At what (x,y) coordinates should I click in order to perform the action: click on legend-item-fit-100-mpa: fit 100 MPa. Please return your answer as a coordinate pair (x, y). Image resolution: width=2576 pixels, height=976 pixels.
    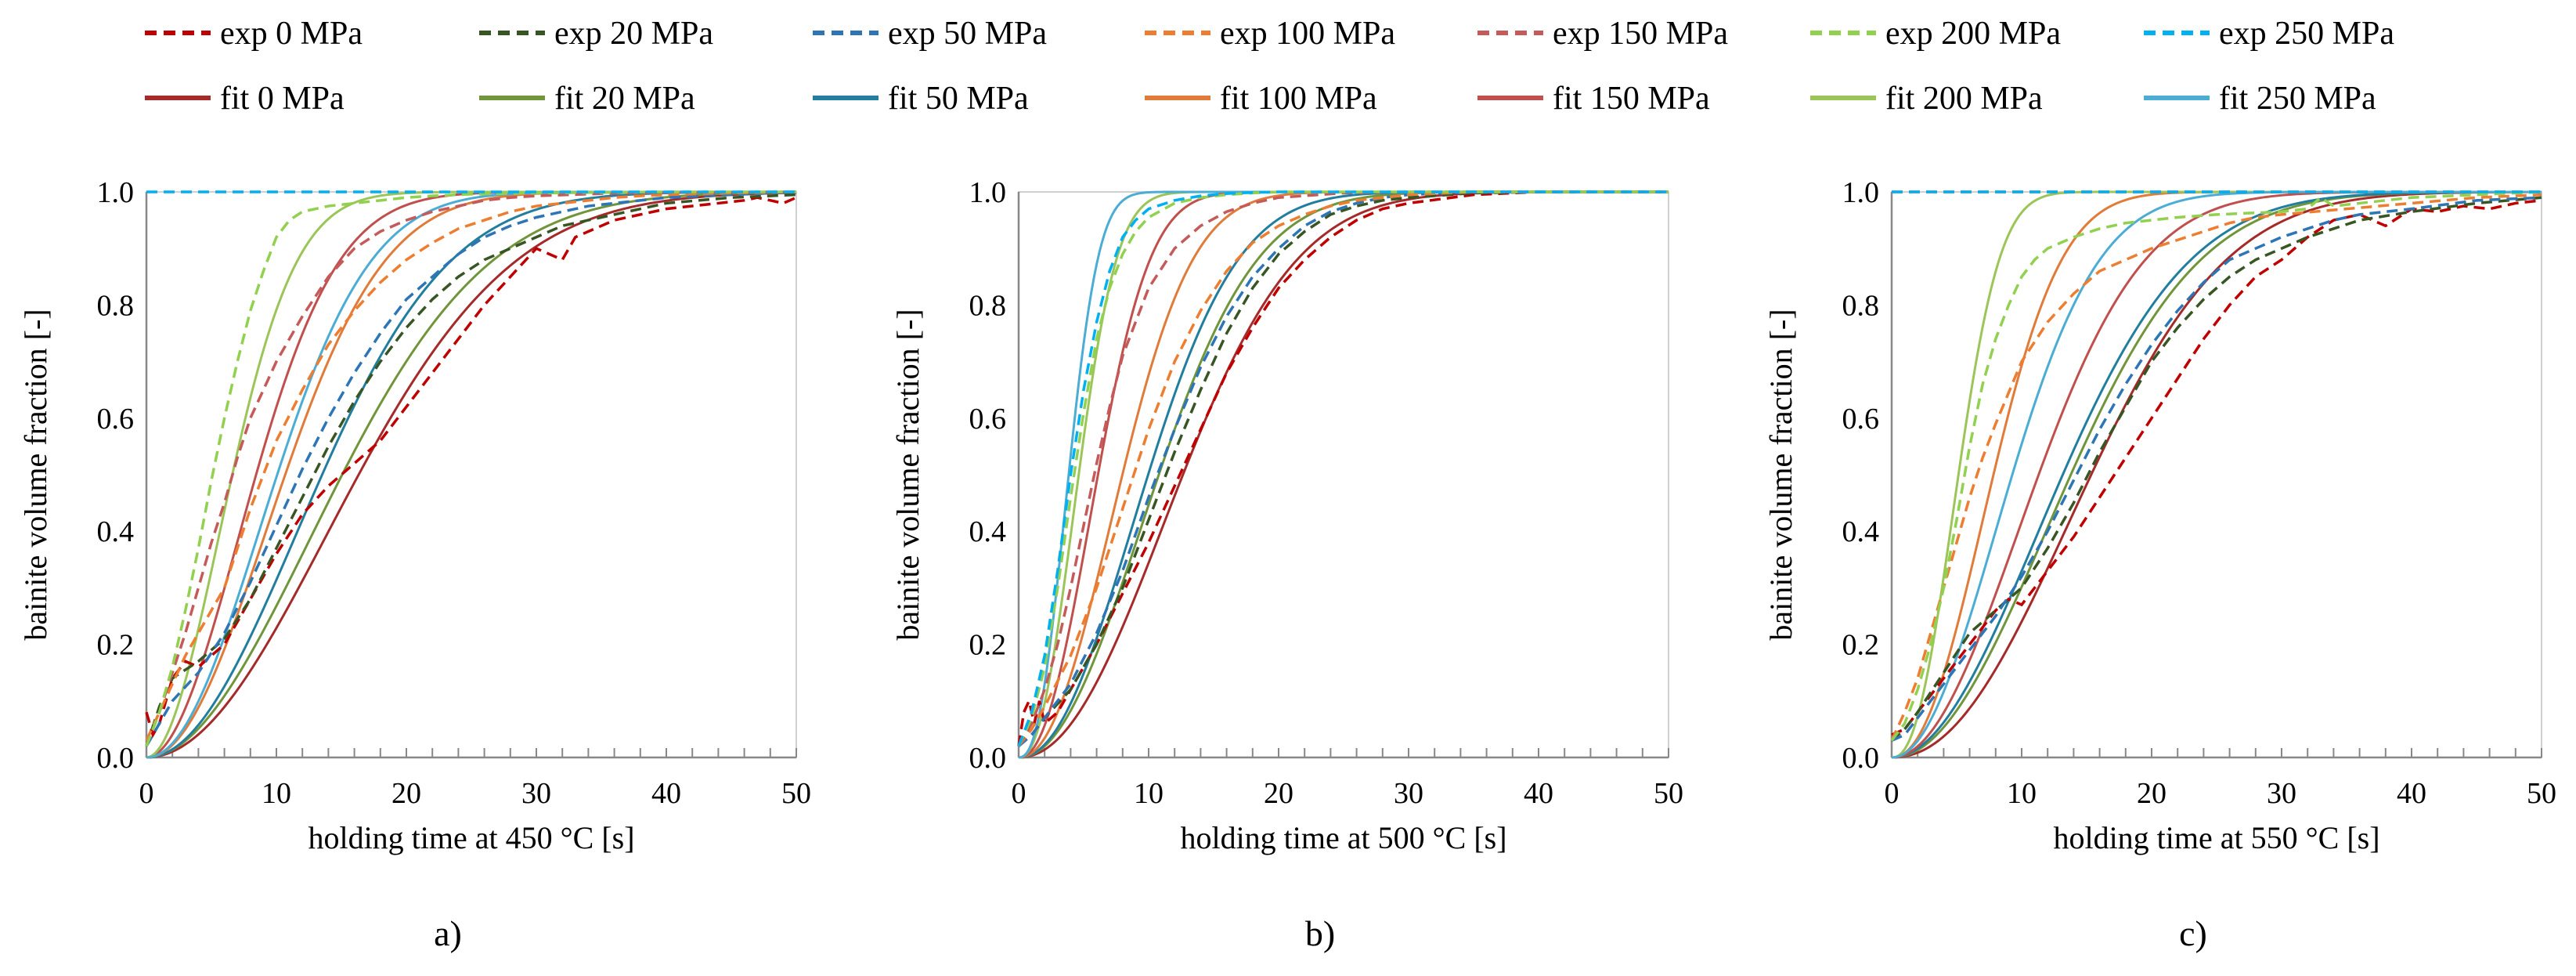
    Looking at the image, I should click on (1261, 99).